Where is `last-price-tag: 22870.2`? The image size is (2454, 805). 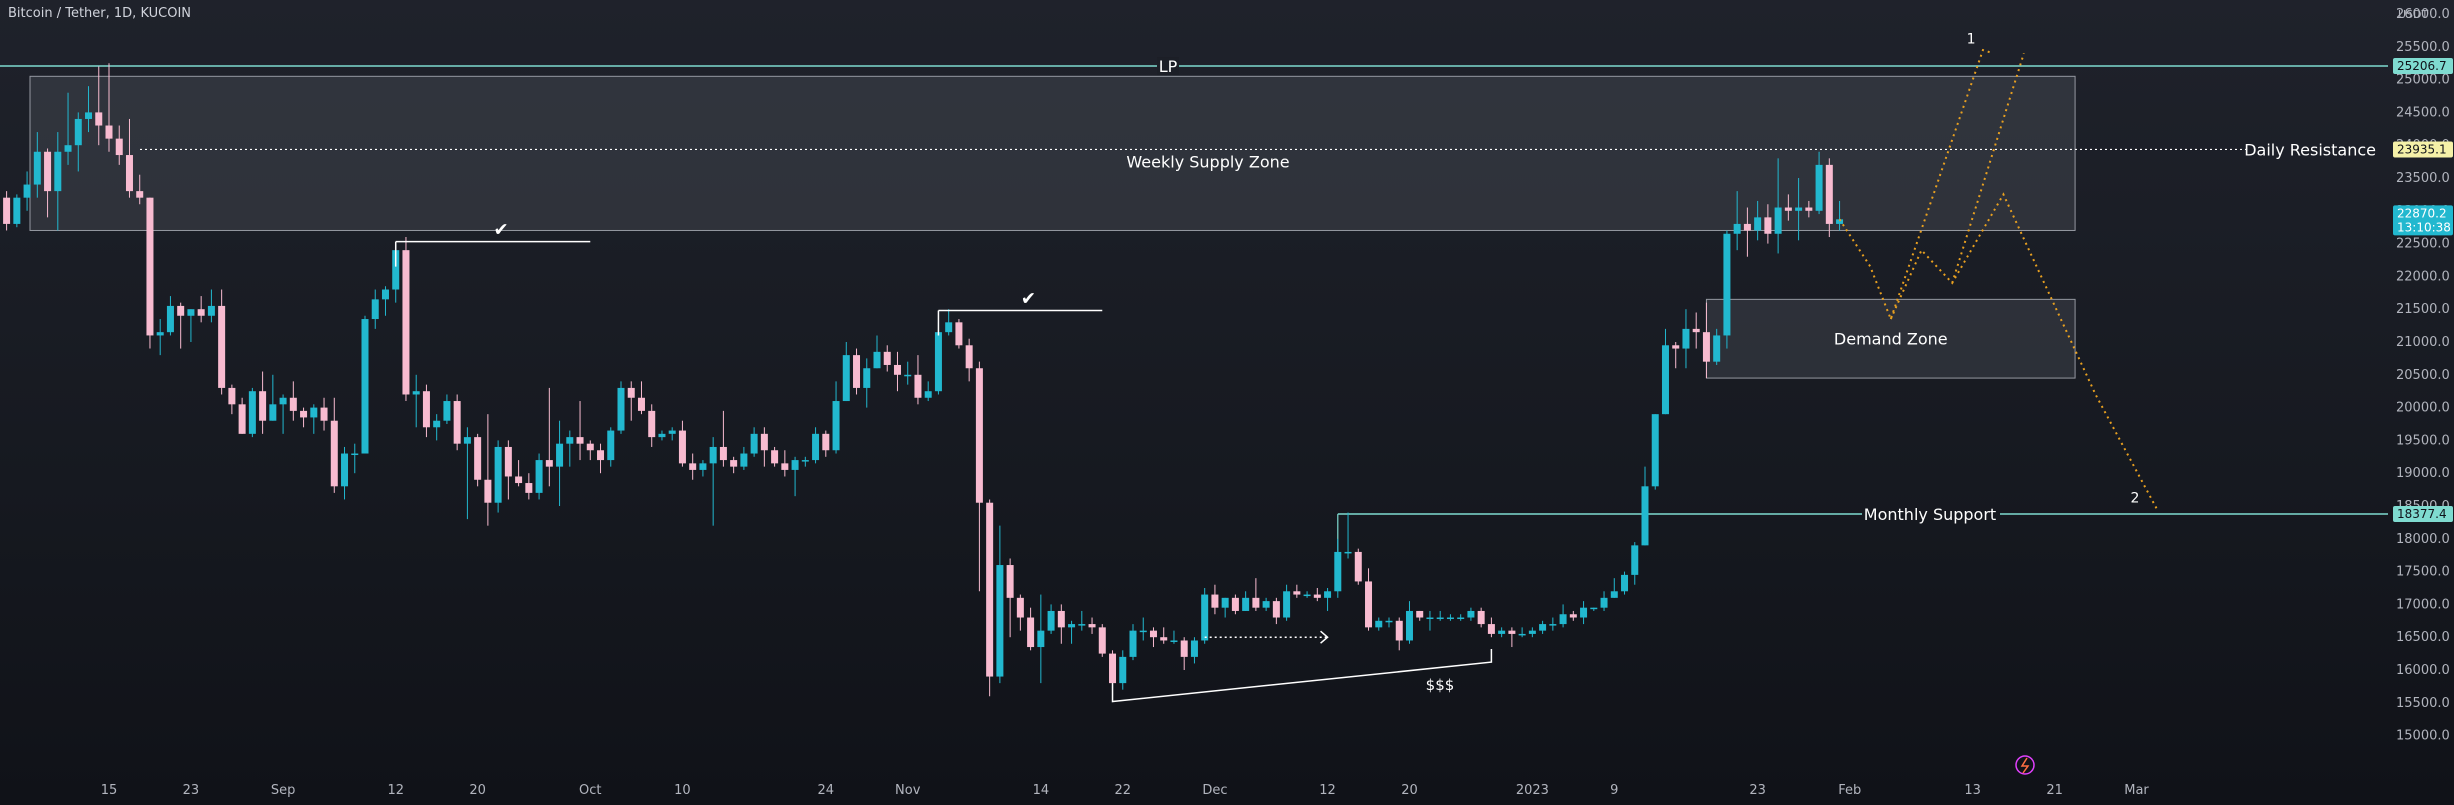 last-price-tag: 22870.2 is located at coordinates (2422, 213).